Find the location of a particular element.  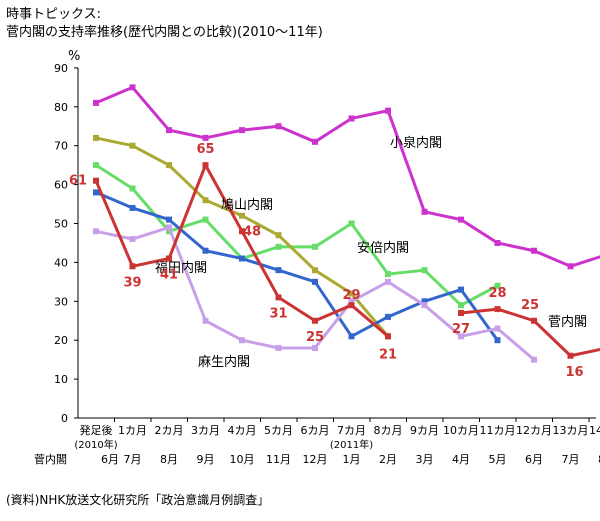

month-label: 12月 is located at coordinates (315, 459).